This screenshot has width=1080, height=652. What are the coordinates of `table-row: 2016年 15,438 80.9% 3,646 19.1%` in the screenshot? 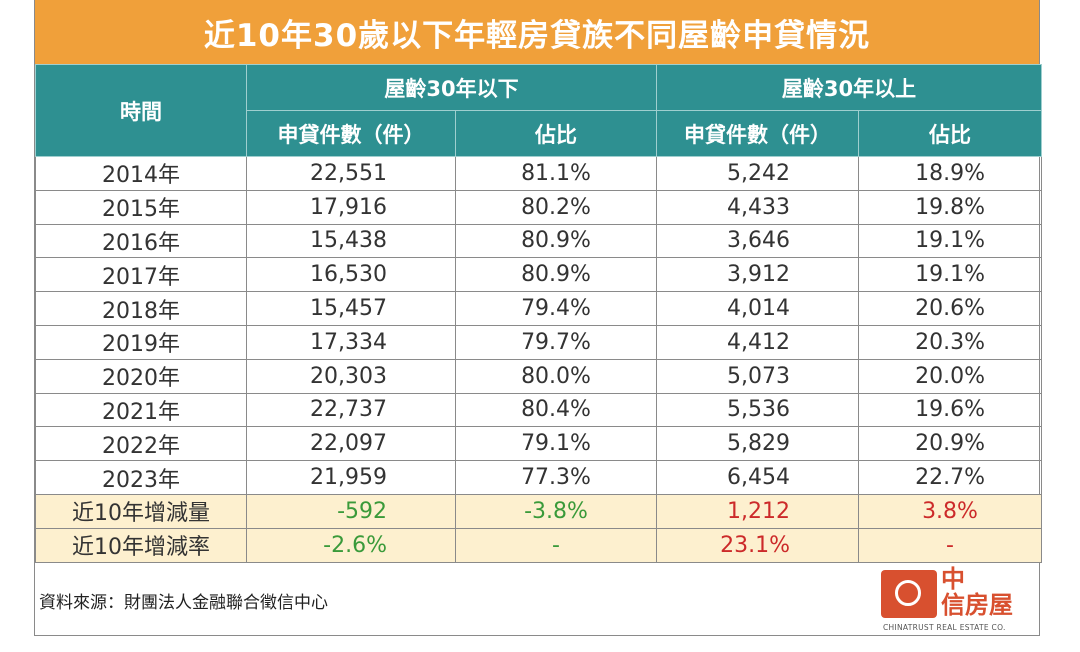 It's located at (539, 241).